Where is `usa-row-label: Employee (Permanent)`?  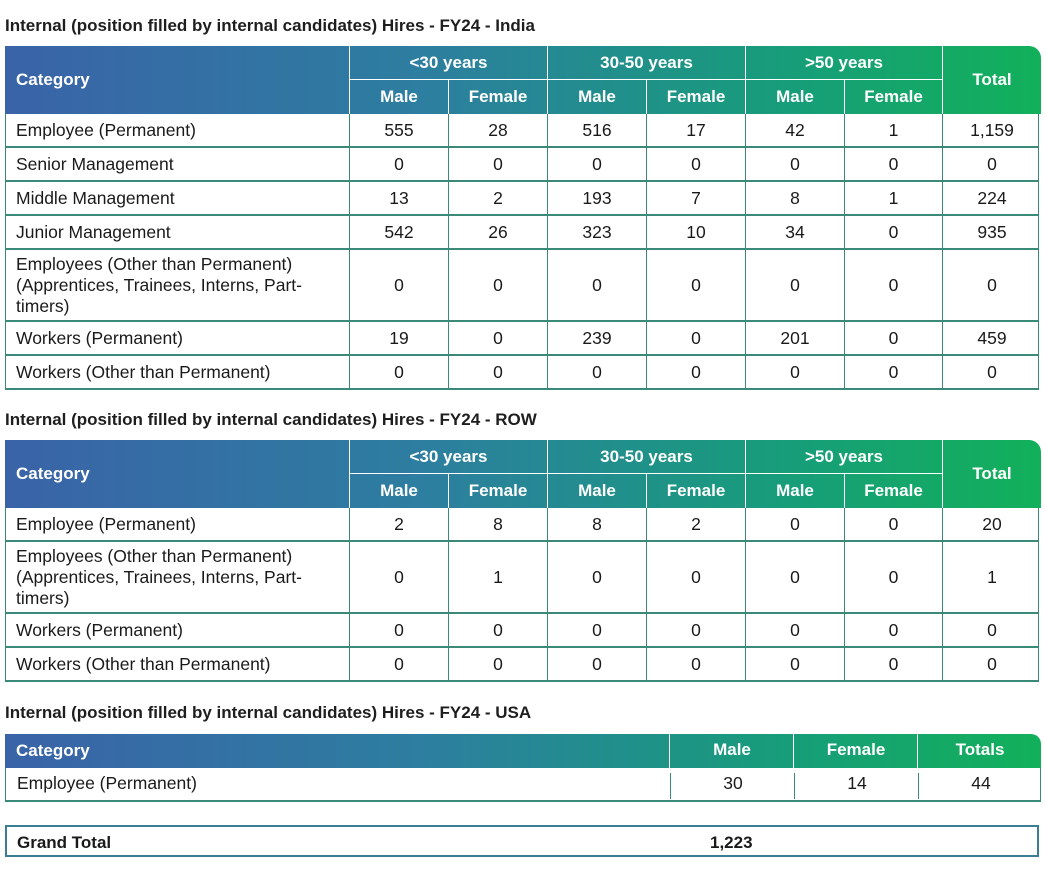 usa-row-label: Employee (Permanent) is located at coordinates (107, 783).